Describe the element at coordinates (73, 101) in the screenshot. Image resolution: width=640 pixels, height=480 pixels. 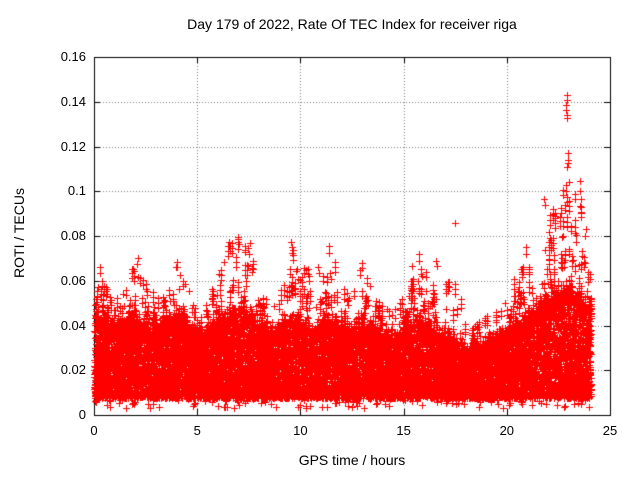
I see `y-tick-label: 0.14` at that location.